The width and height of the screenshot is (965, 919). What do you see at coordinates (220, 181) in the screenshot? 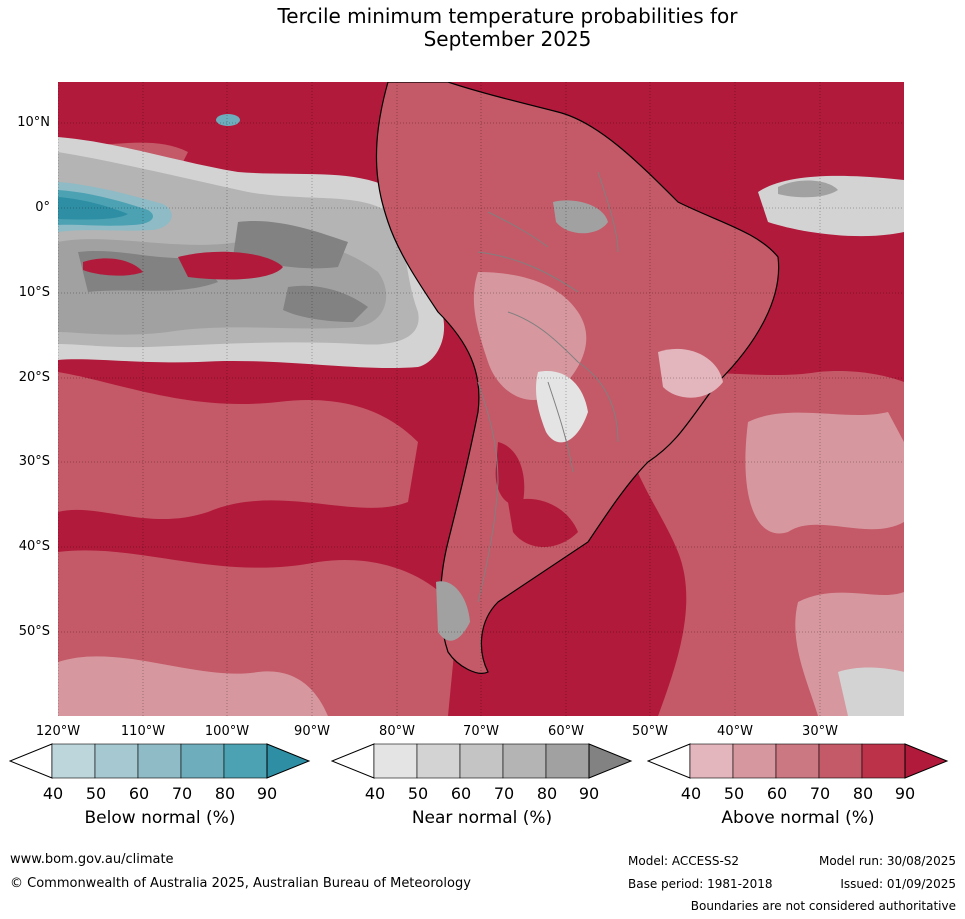
I see `above-normal-pacific-cutouts` at bounding box center [220, 181].